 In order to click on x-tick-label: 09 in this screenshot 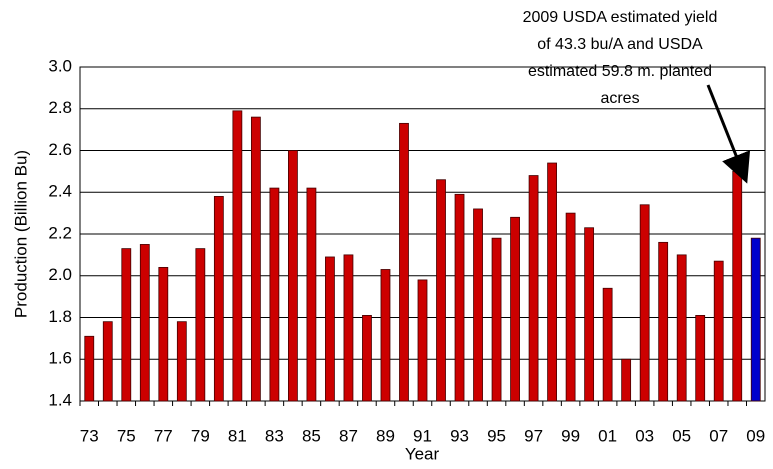, I will do `click(755, 435)`.